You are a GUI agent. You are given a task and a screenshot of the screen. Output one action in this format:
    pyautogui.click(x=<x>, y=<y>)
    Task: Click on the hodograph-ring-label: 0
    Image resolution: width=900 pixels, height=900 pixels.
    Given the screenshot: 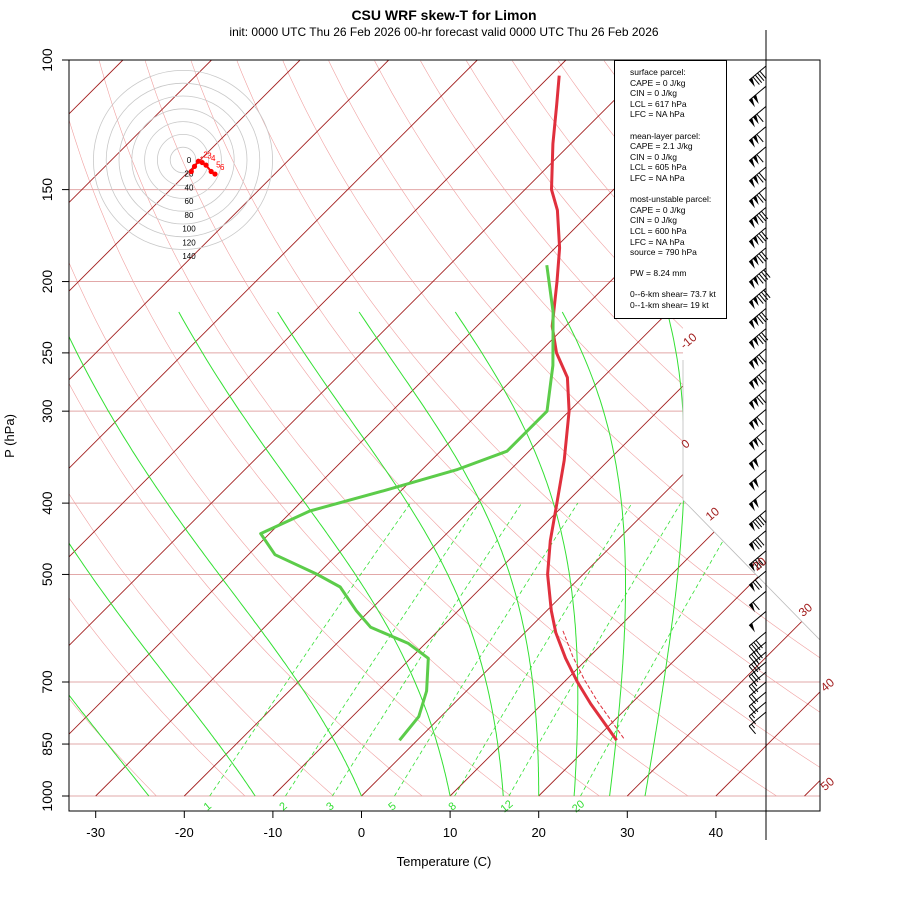 What is the action you would take?
    pyautogui.click(x=189, y=160)
    